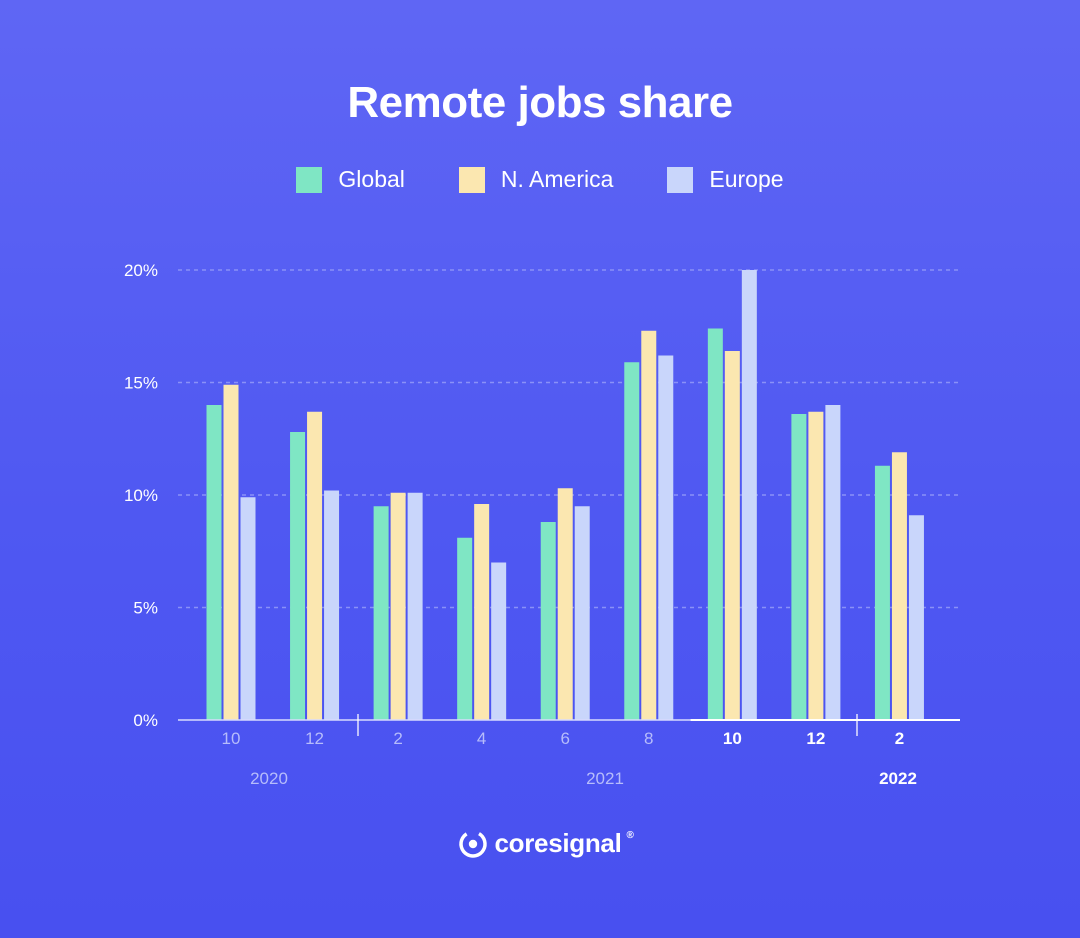 This screenshot has height=938, width=1080. I want to click on coresignal-logo-icon, so click(473, 843).